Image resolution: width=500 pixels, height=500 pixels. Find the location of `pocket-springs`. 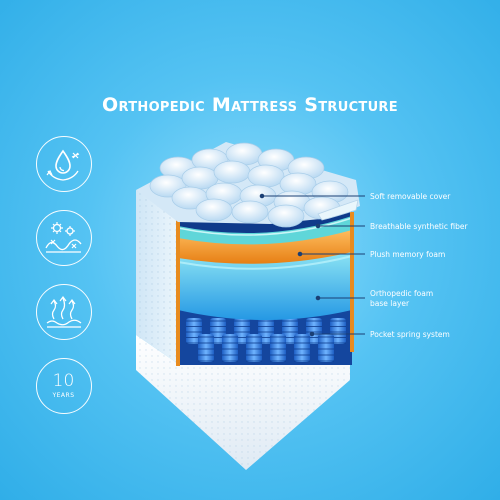

pocket-springs is located at coordinates (266, 340).